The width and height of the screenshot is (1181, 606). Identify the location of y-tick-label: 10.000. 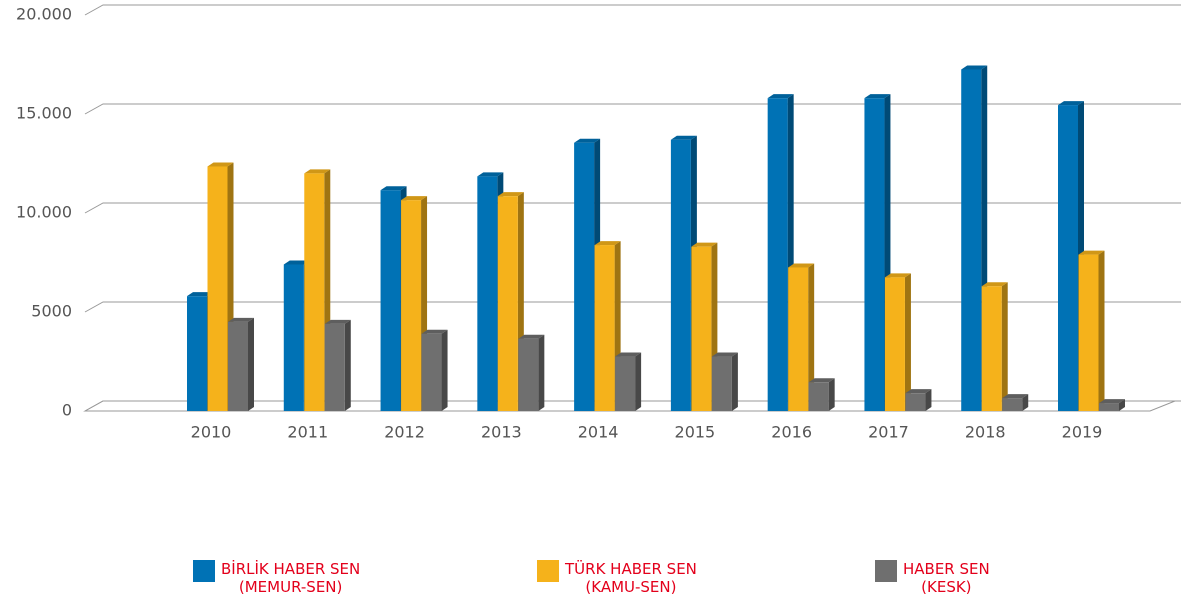
(44, 212).